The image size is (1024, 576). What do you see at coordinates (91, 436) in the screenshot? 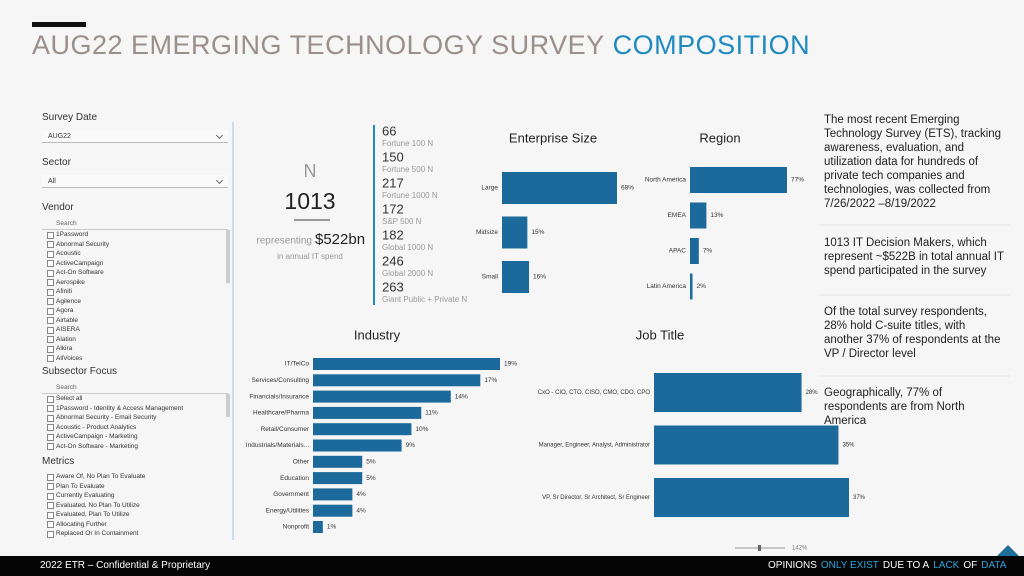
I see `checkbox-item: ActiveCampaign - Marketing` at bounding box center [91, 436].